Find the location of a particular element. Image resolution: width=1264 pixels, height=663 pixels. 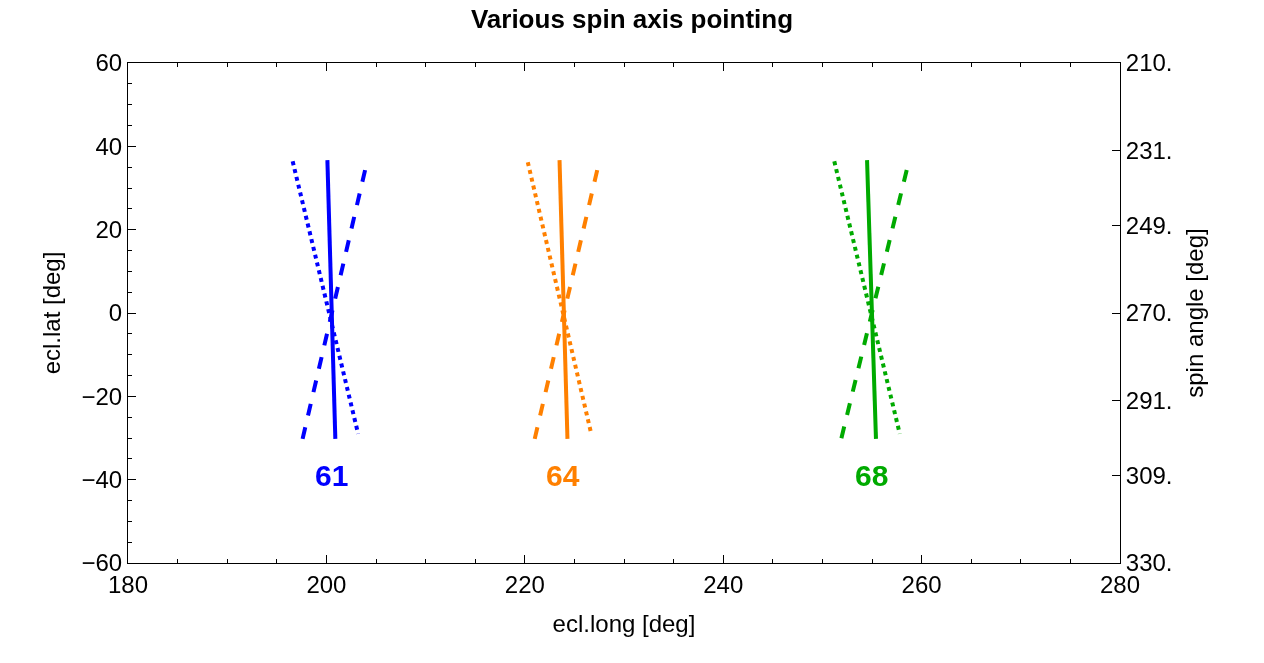

x-tick-label: 220 is located at coordinates (524, 584).